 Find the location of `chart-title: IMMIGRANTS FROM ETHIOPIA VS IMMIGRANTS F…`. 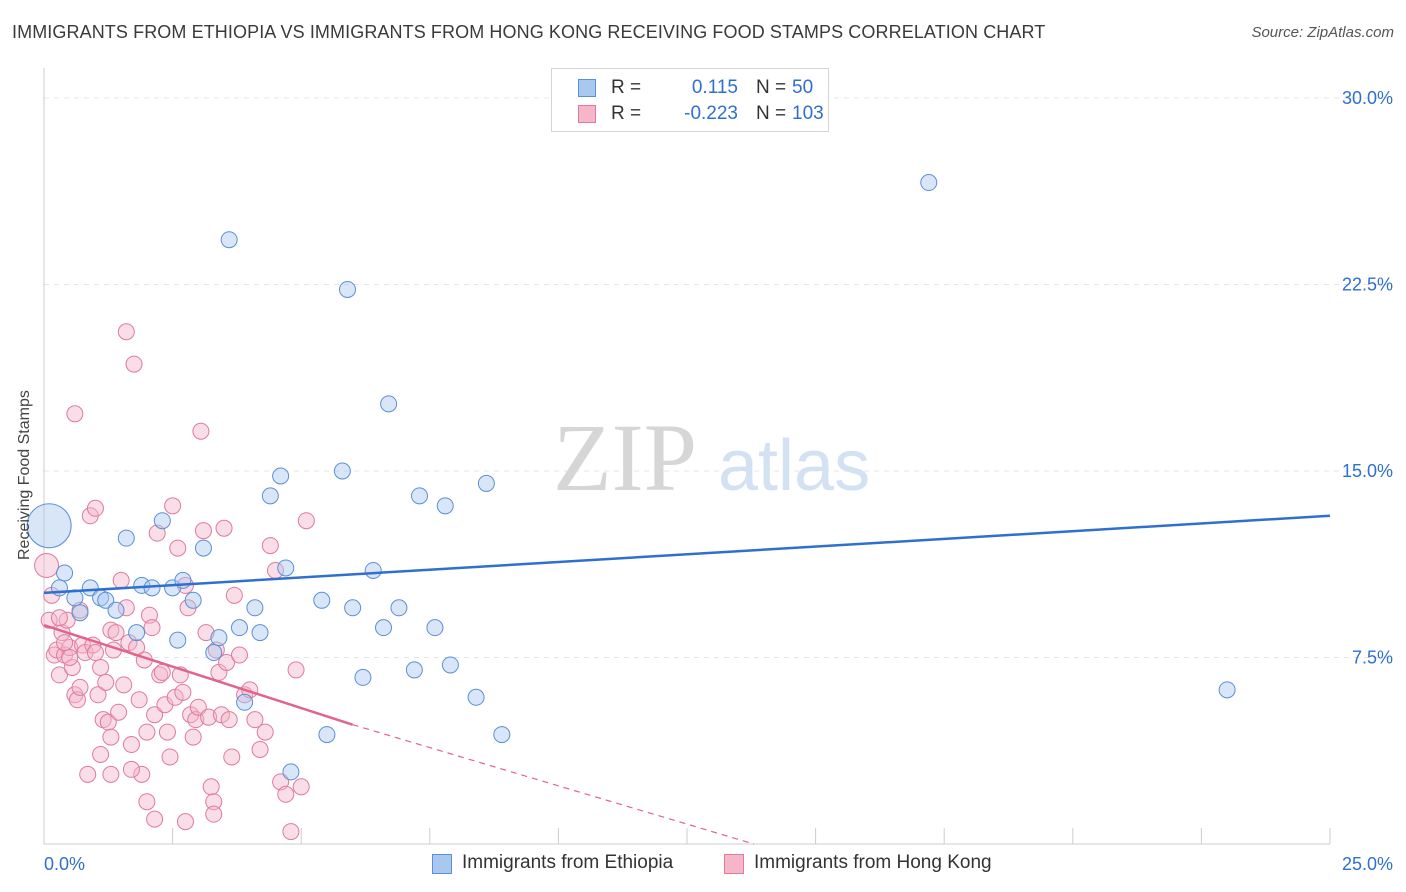

chart-title: IMMIGRANTS FROM ETHIOPIA VS IMMIGRANTS F… is located at coordinates (529, 32).